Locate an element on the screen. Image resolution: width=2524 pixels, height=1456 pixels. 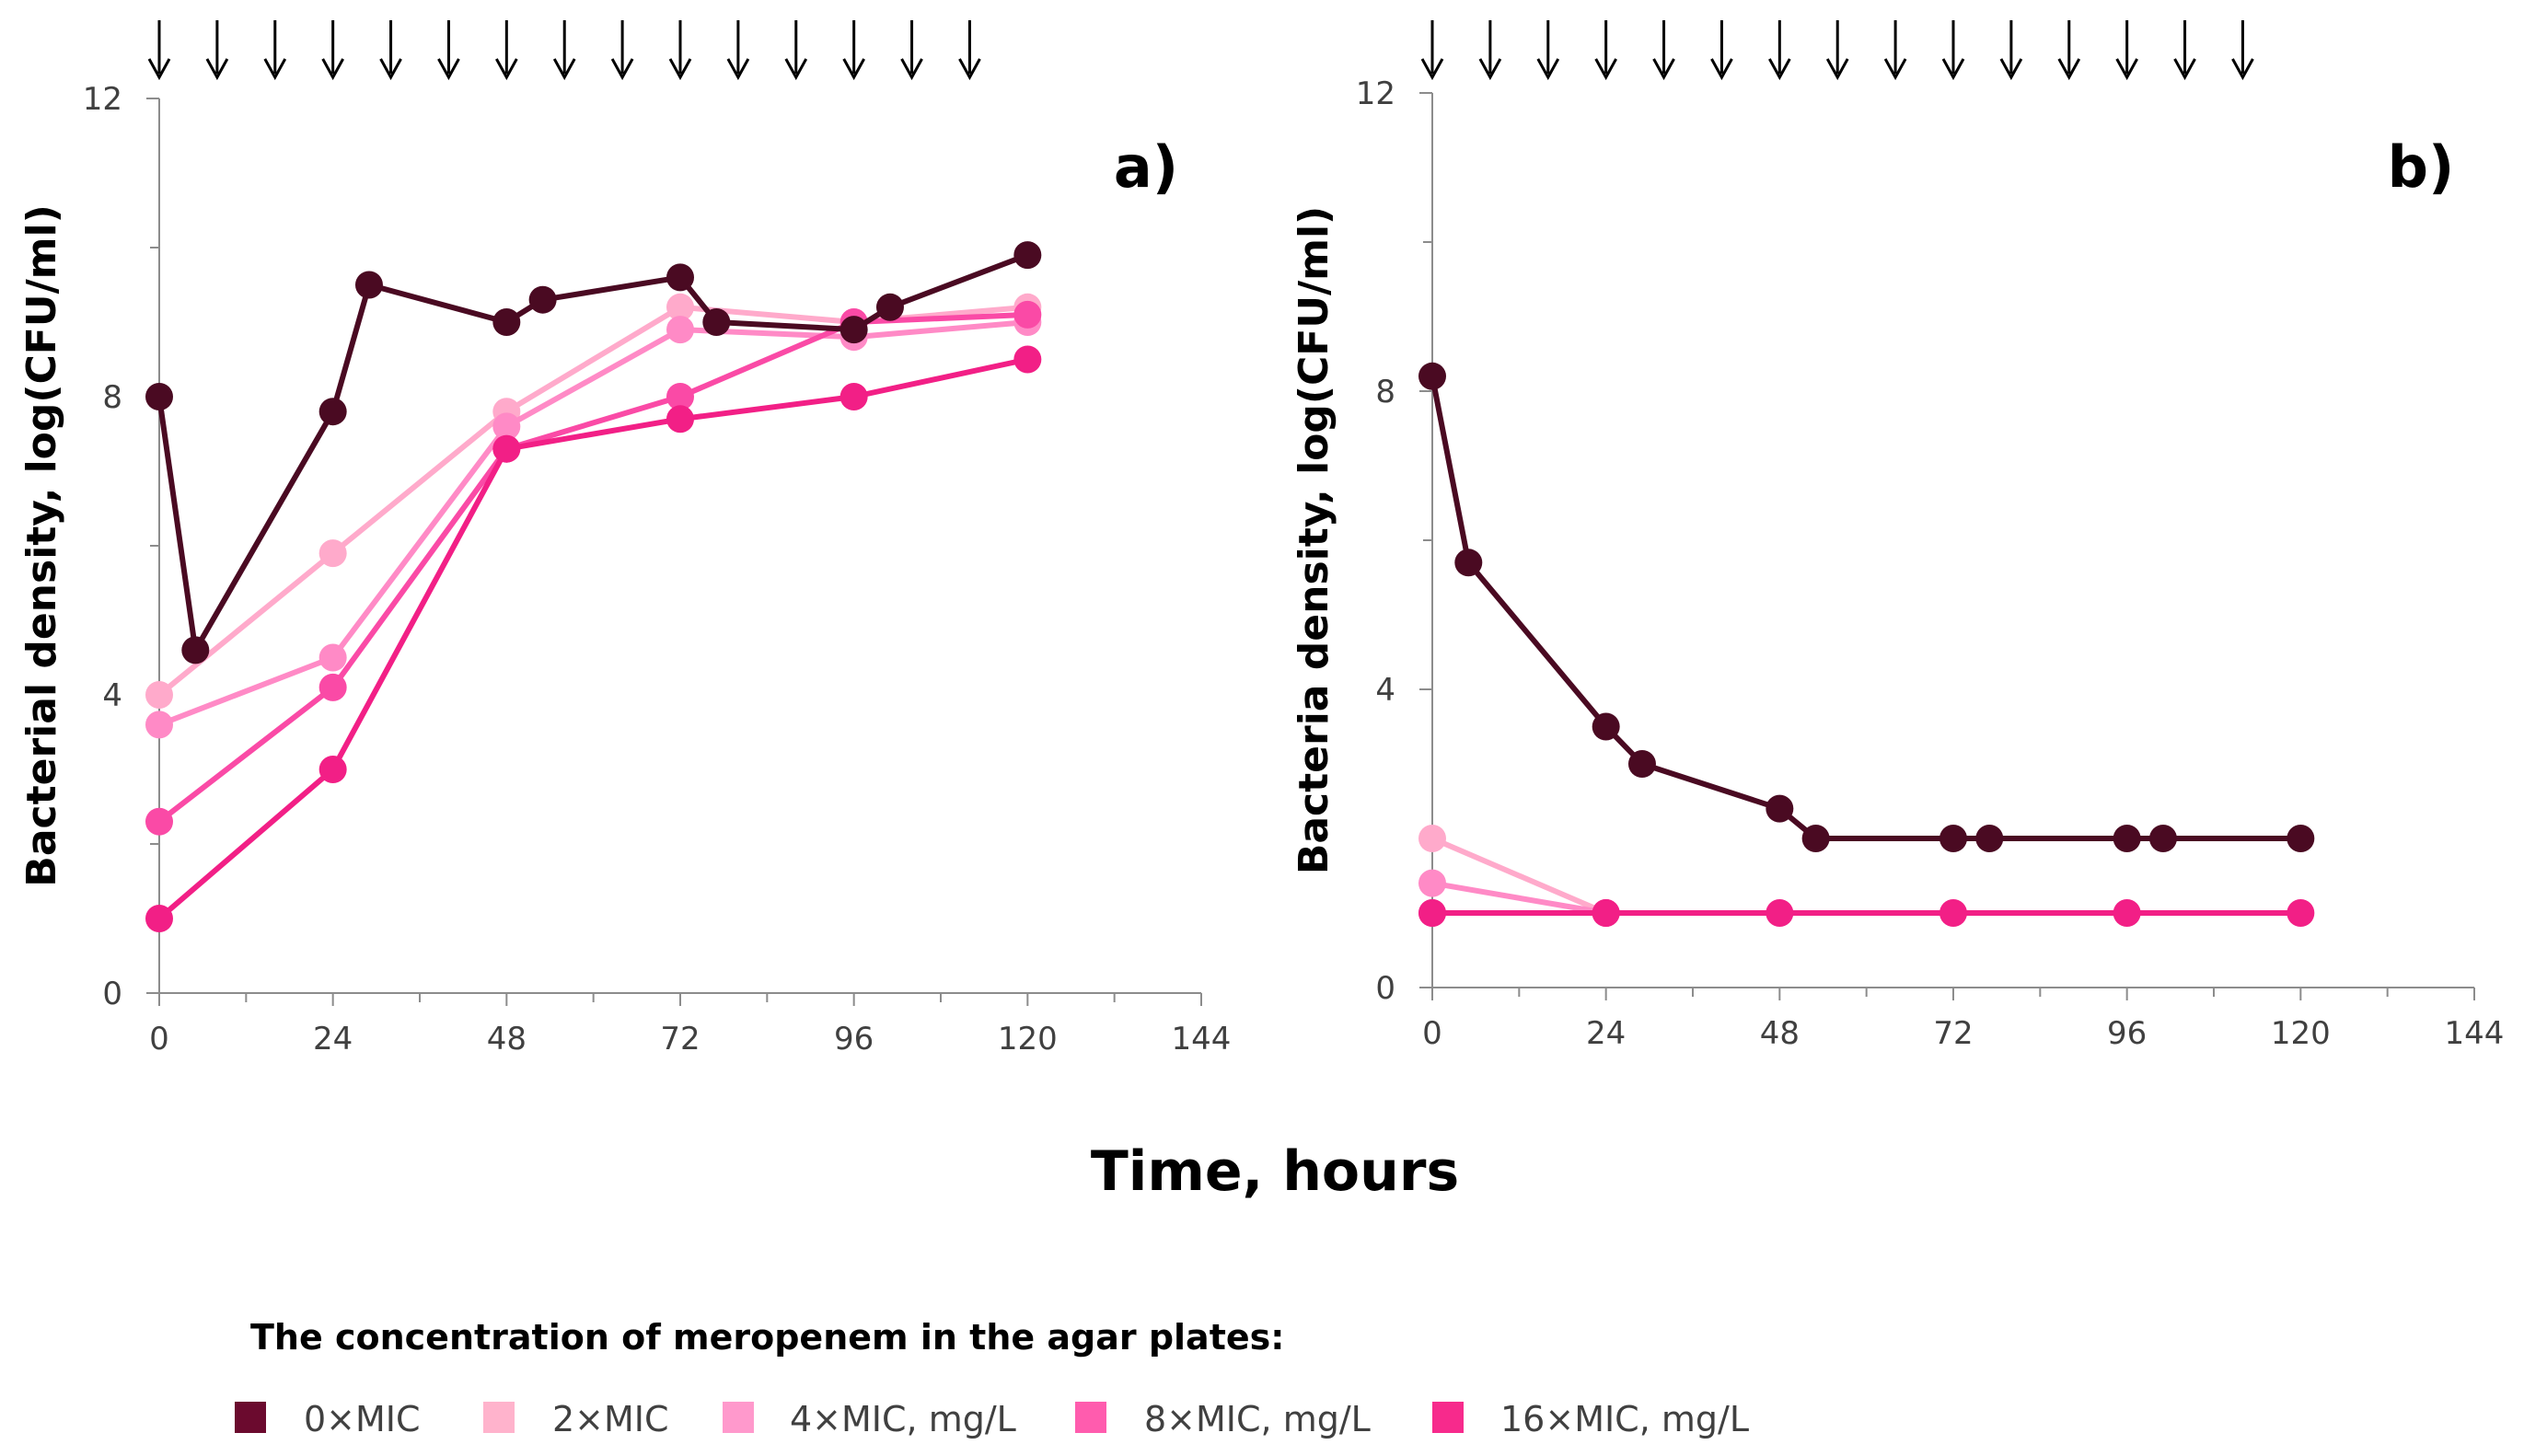
x-axis-title: Time, hours is located at coordinates (1275, 1171).